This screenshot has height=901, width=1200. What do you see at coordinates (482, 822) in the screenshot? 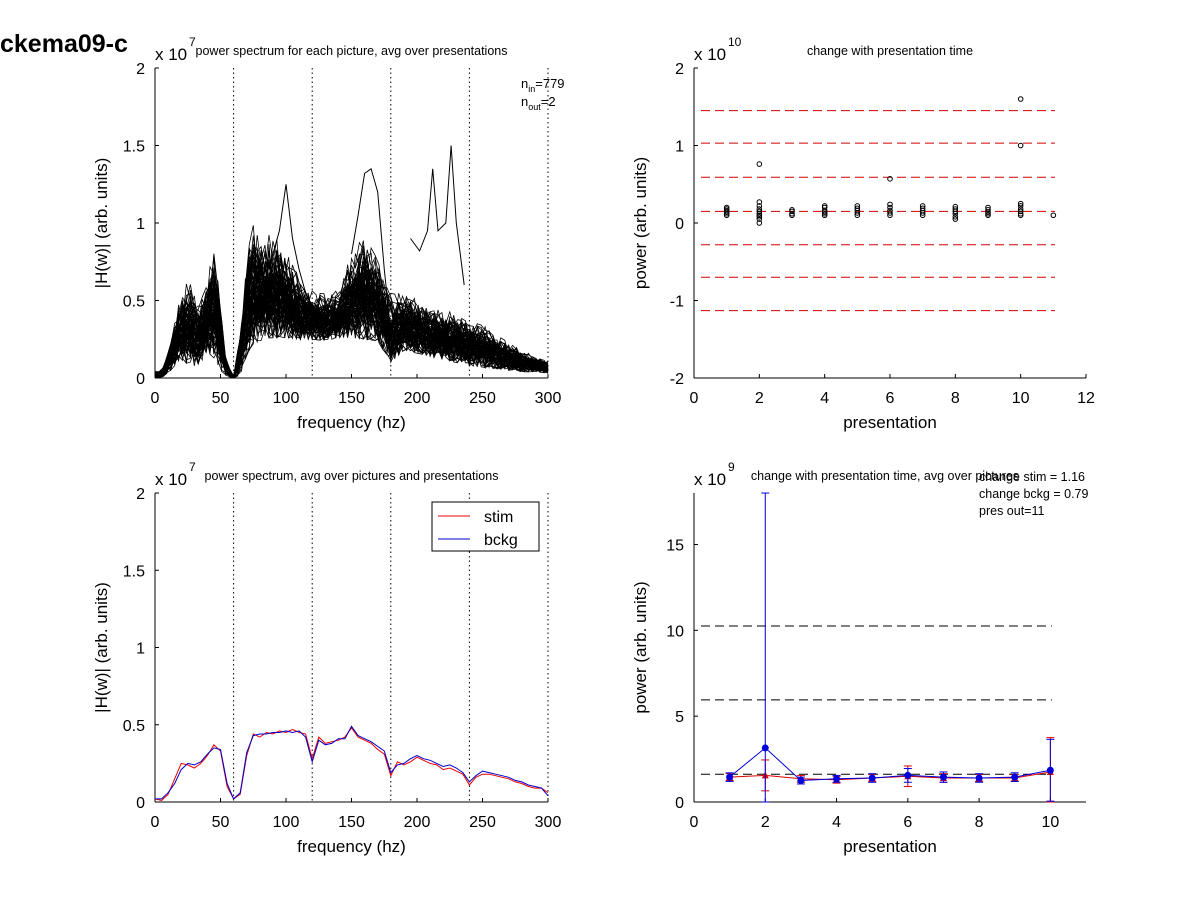
I see `x-tick-label: 250` at bounding box center [482, 822].